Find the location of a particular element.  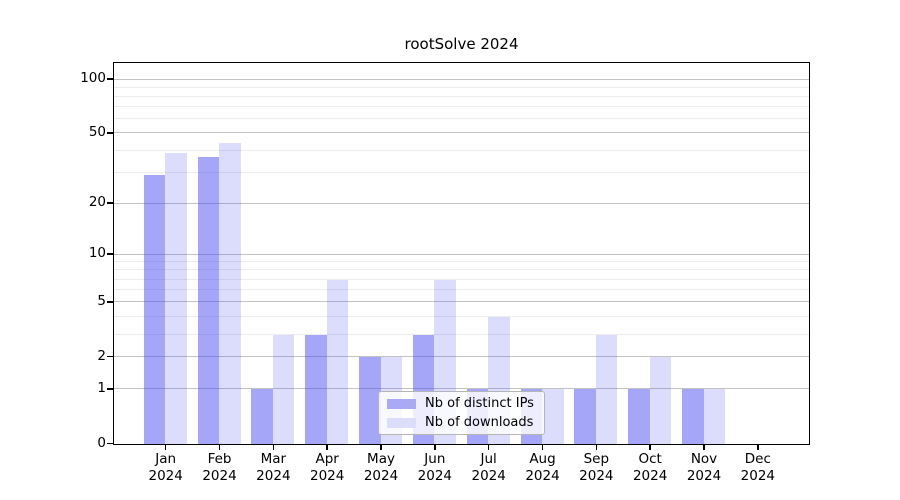

bar-downloads-aug is located at coordinates (553, 416).